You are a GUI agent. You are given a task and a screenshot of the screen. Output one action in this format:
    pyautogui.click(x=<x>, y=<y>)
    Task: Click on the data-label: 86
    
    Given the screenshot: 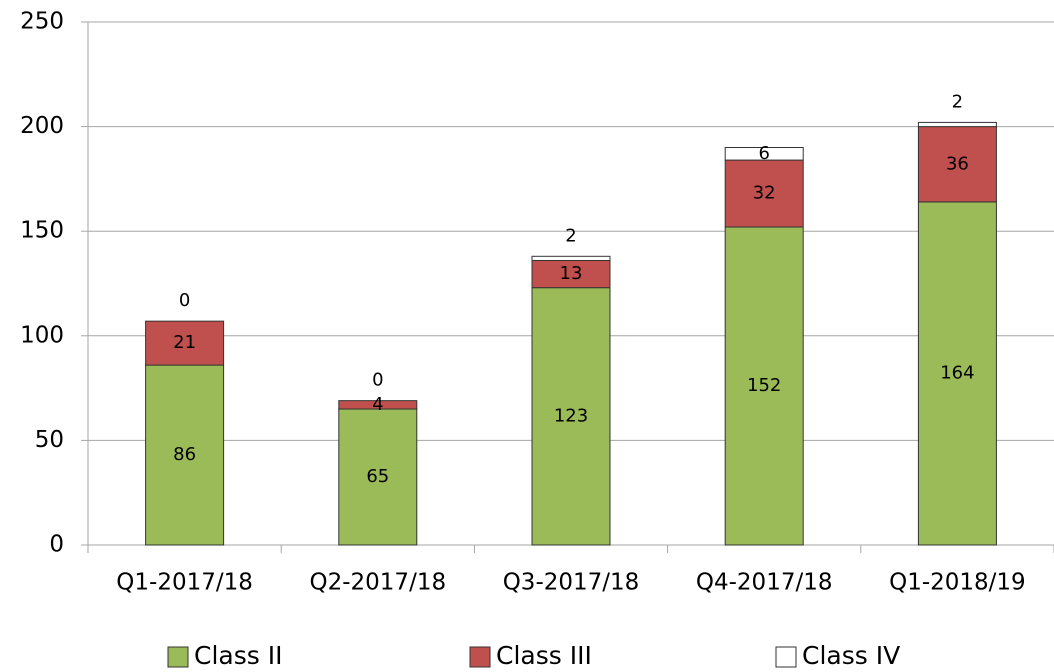 What is the action you would take?
    pyautogui.click(x=184, y=454)
    